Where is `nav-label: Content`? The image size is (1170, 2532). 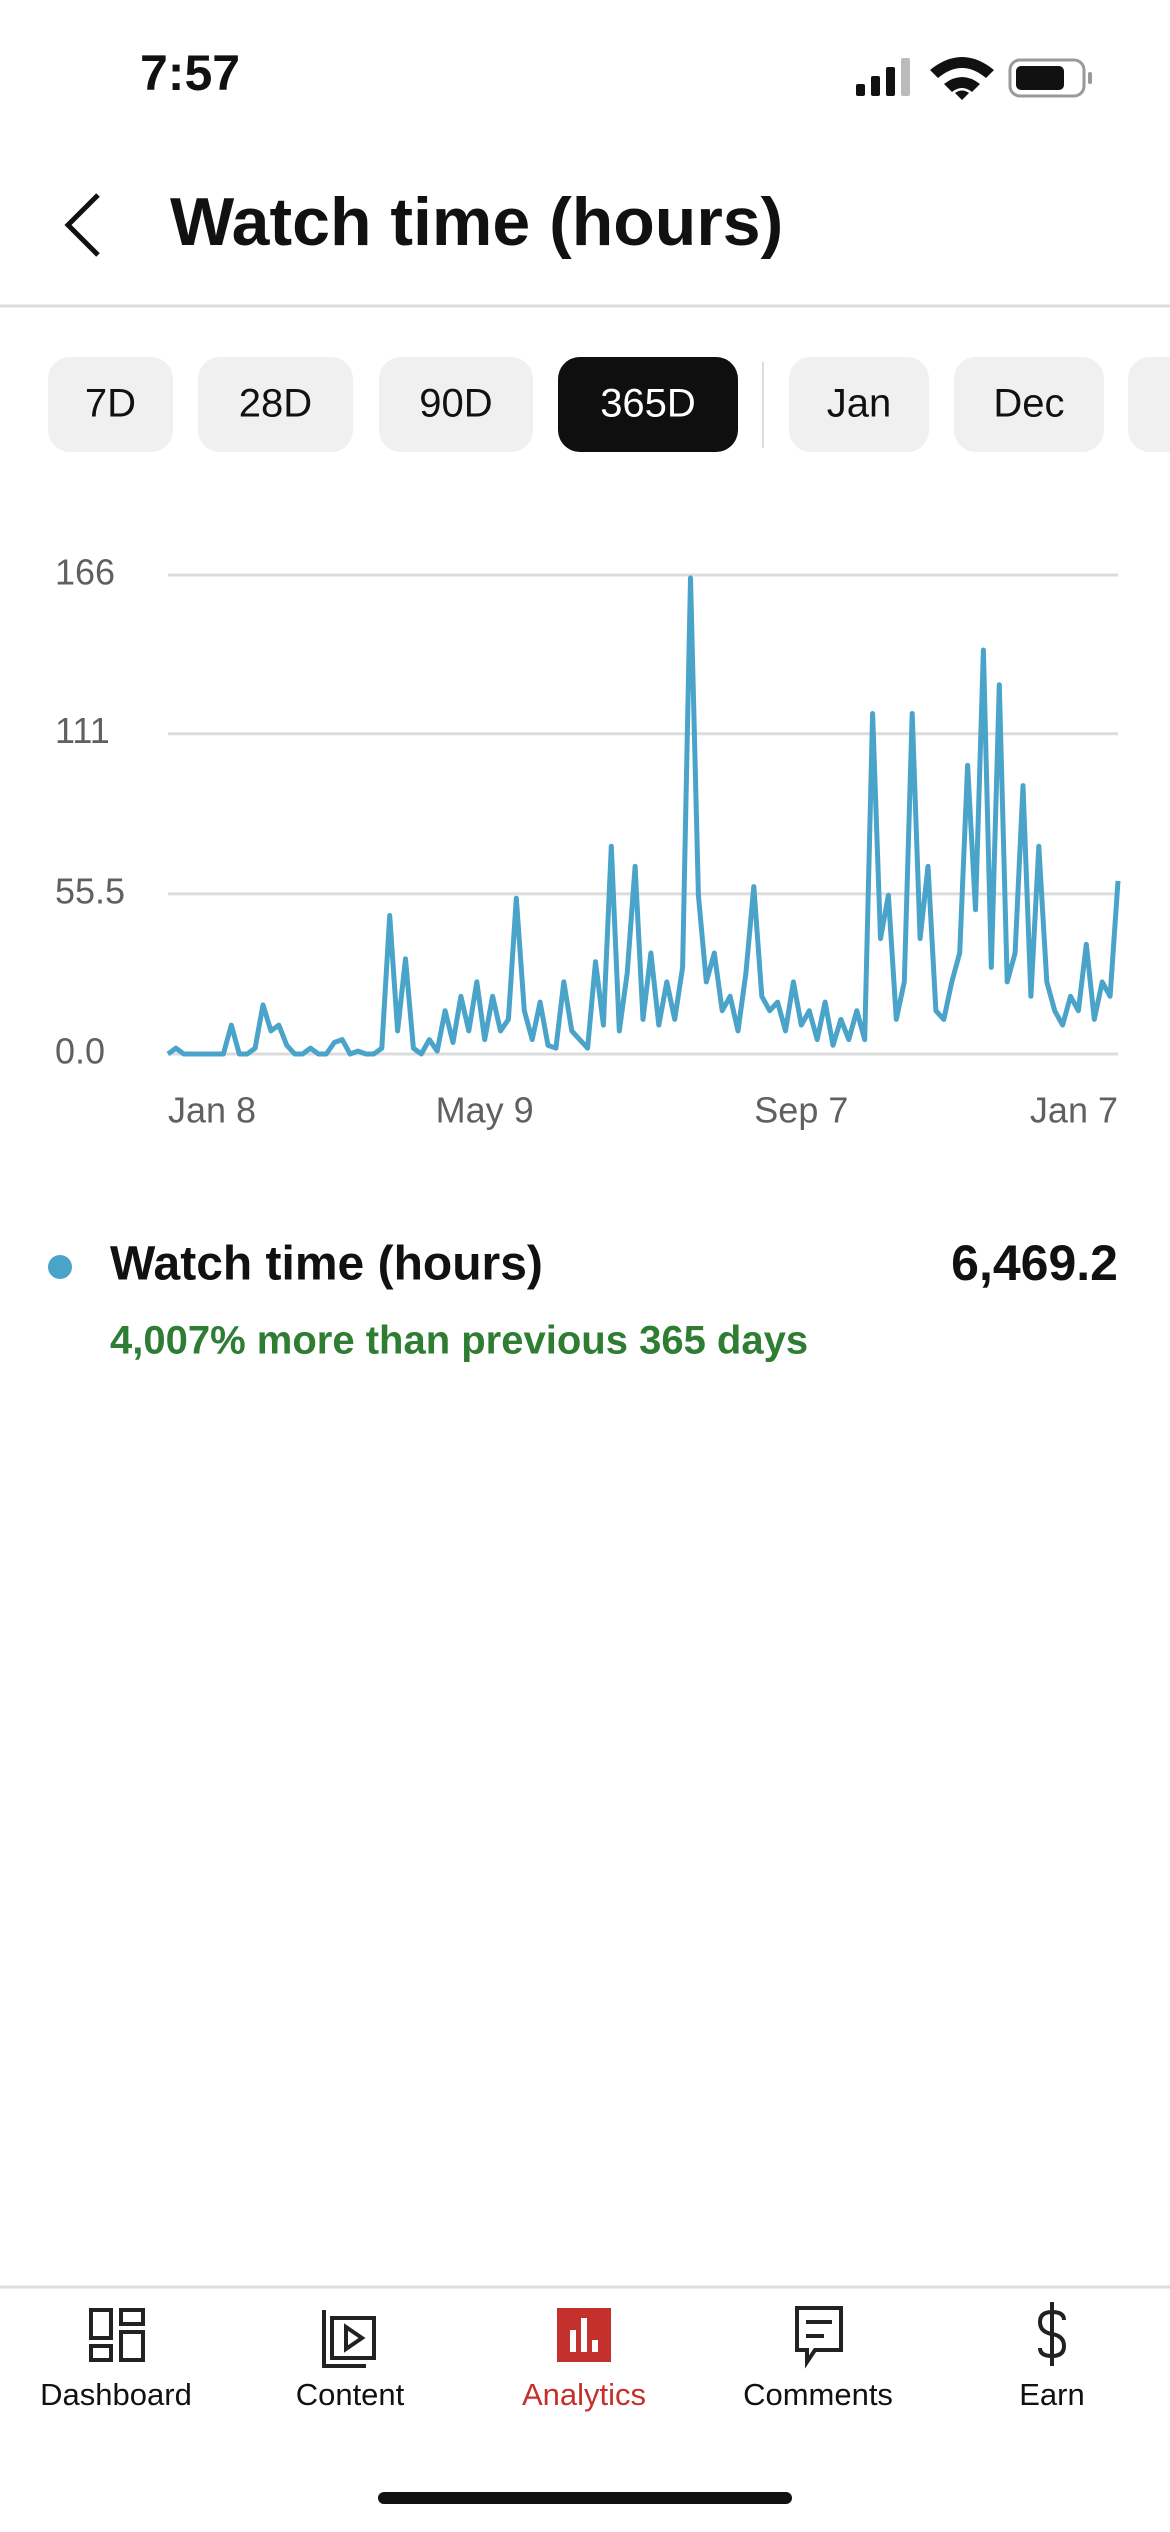 nav-label: Content is located at coordinates (350, 2394).